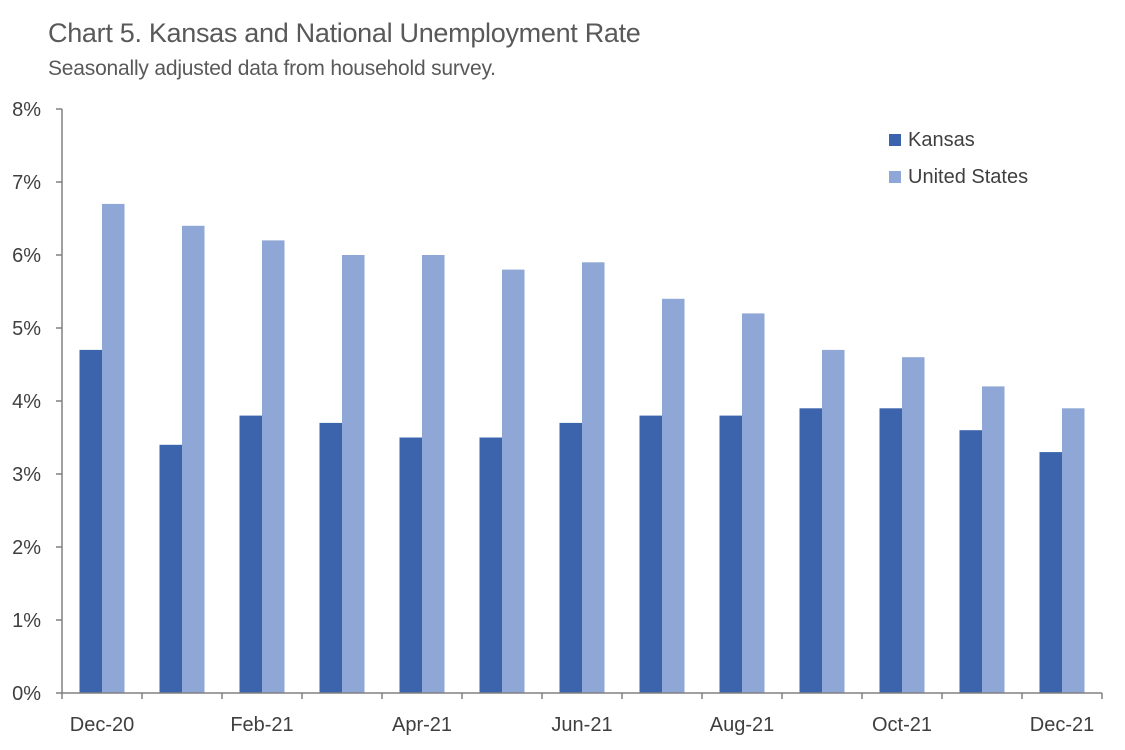 The width and height of the screenshot is (1125, 750). I want to click on y-tick-label: 4%, so click(26, 402).